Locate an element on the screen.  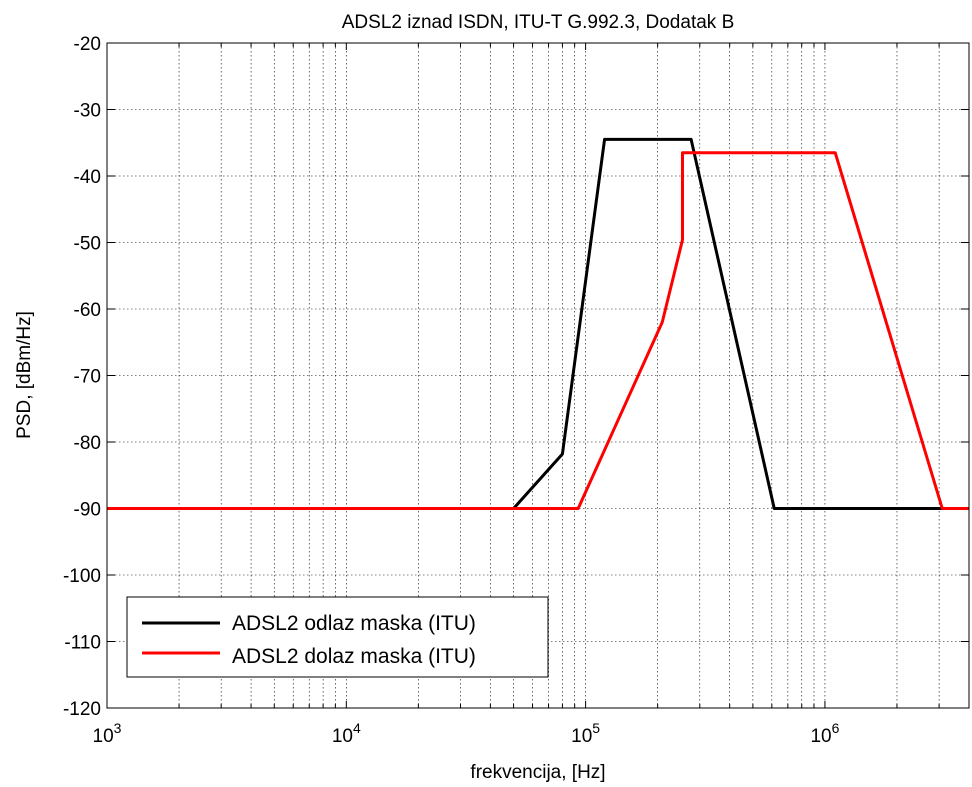
y-tick-labels: -20 -30 -40 -50 -60 -70 -80 -90 -100 -110 -120 is located at coordinates (82, 377).